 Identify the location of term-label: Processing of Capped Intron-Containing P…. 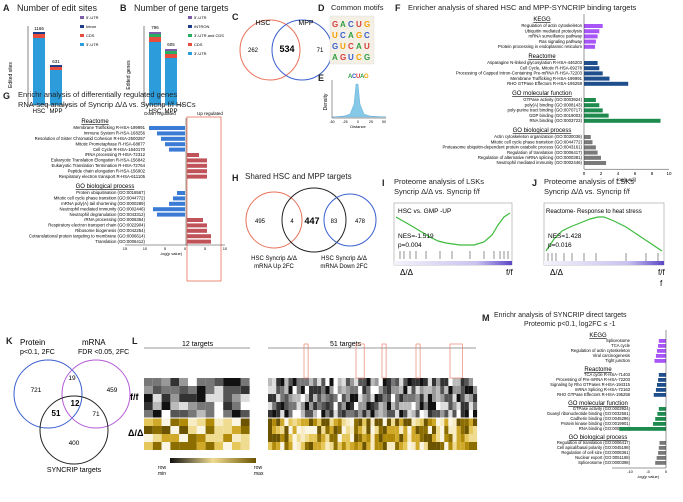
(519, 73).